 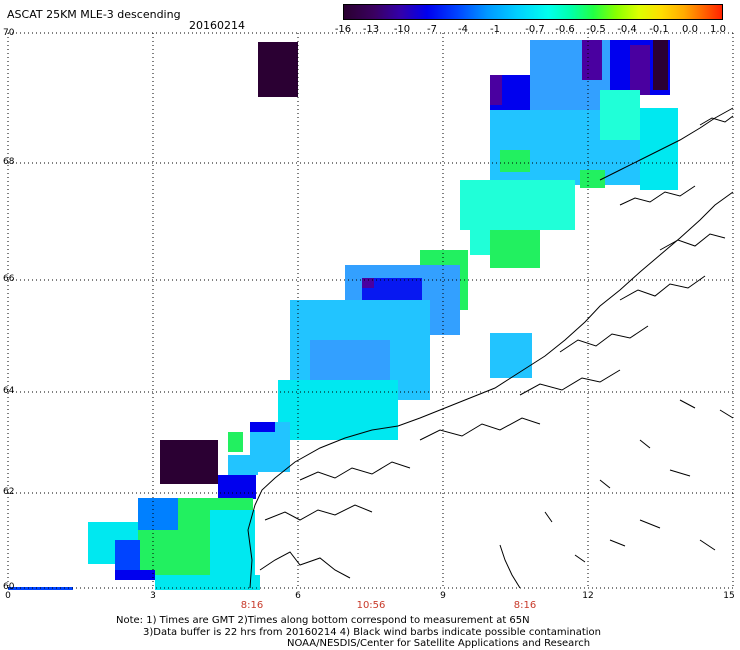 What do you see at coordinates (690, 29) in the screenshot?
I see `colorbar-label: 0.0` at bounding box center [690, 29].